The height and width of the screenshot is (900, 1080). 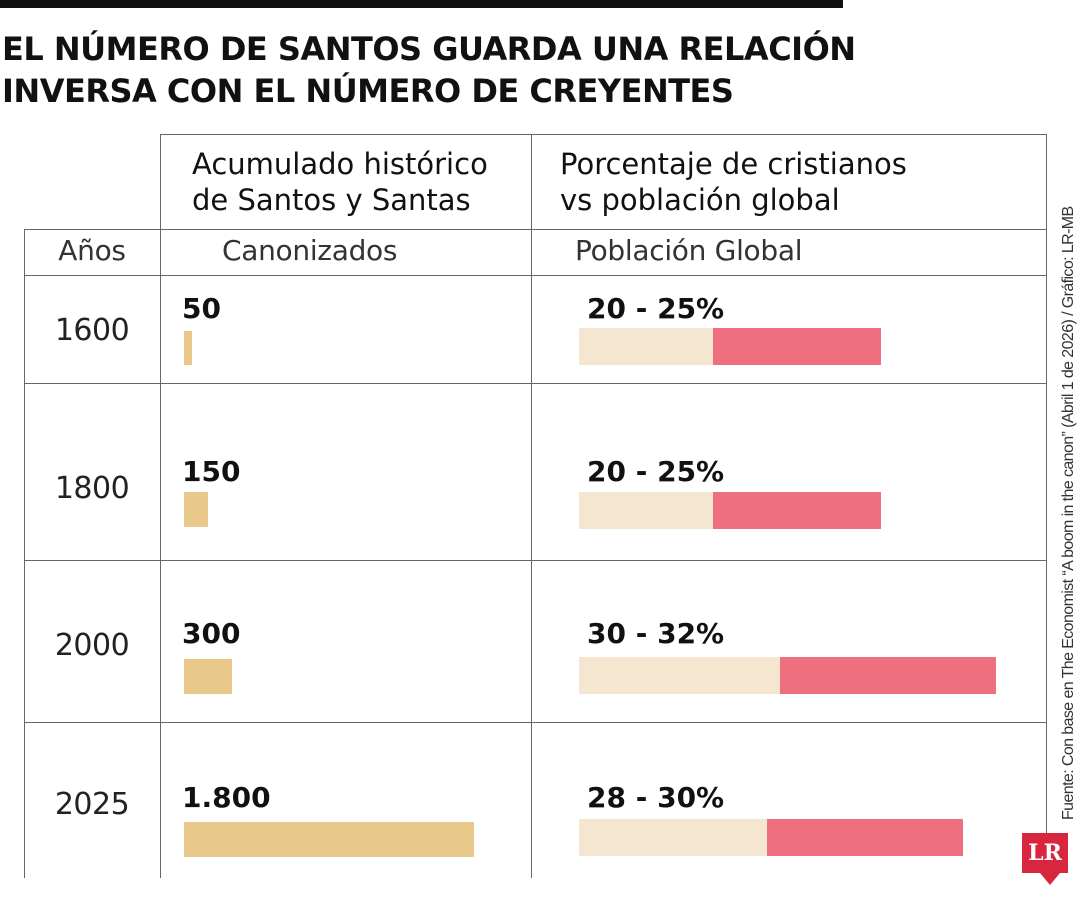 I want to click on pct-label-1600: 20 - 25%, so click(x=656, y=308).